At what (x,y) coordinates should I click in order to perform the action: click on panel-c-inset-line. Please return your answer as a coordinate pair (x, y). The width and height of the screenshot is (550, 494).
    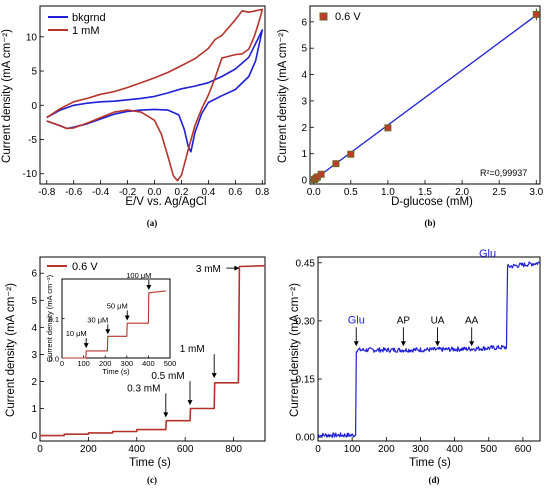
    Looking at the image, I should click on (114, 324).